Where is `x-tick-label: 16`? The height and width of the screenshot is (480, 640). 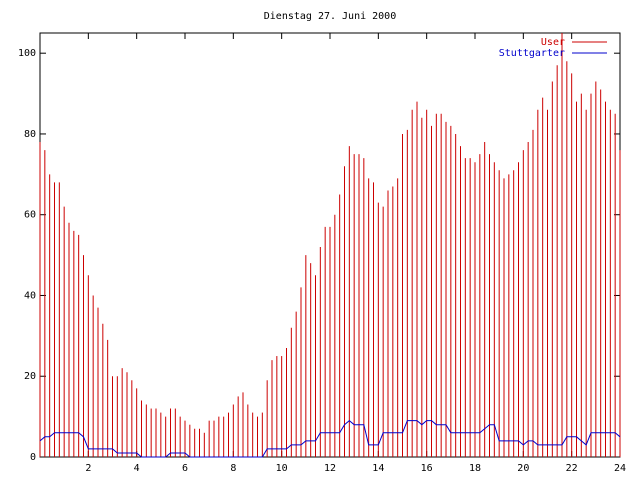 x-tick-label: 16 is located at coordinates (427, 468).